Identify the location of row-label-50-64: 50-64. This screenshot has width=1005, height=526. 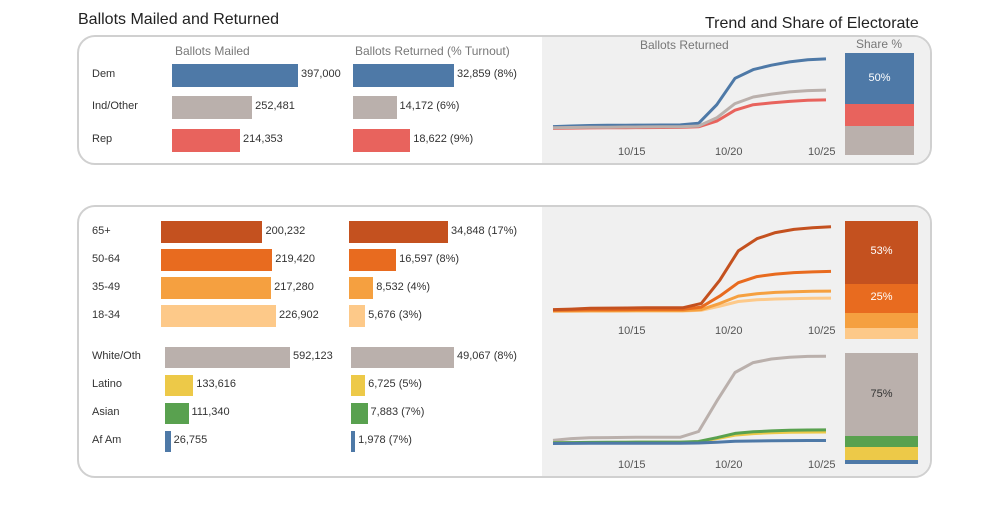
(106, 259).